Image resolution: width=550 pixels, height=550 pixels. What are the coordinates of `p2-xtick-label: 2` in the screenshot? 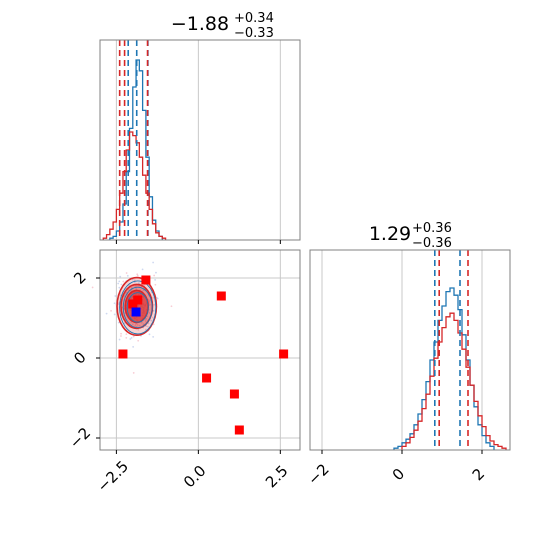 It's located at (478, 474).